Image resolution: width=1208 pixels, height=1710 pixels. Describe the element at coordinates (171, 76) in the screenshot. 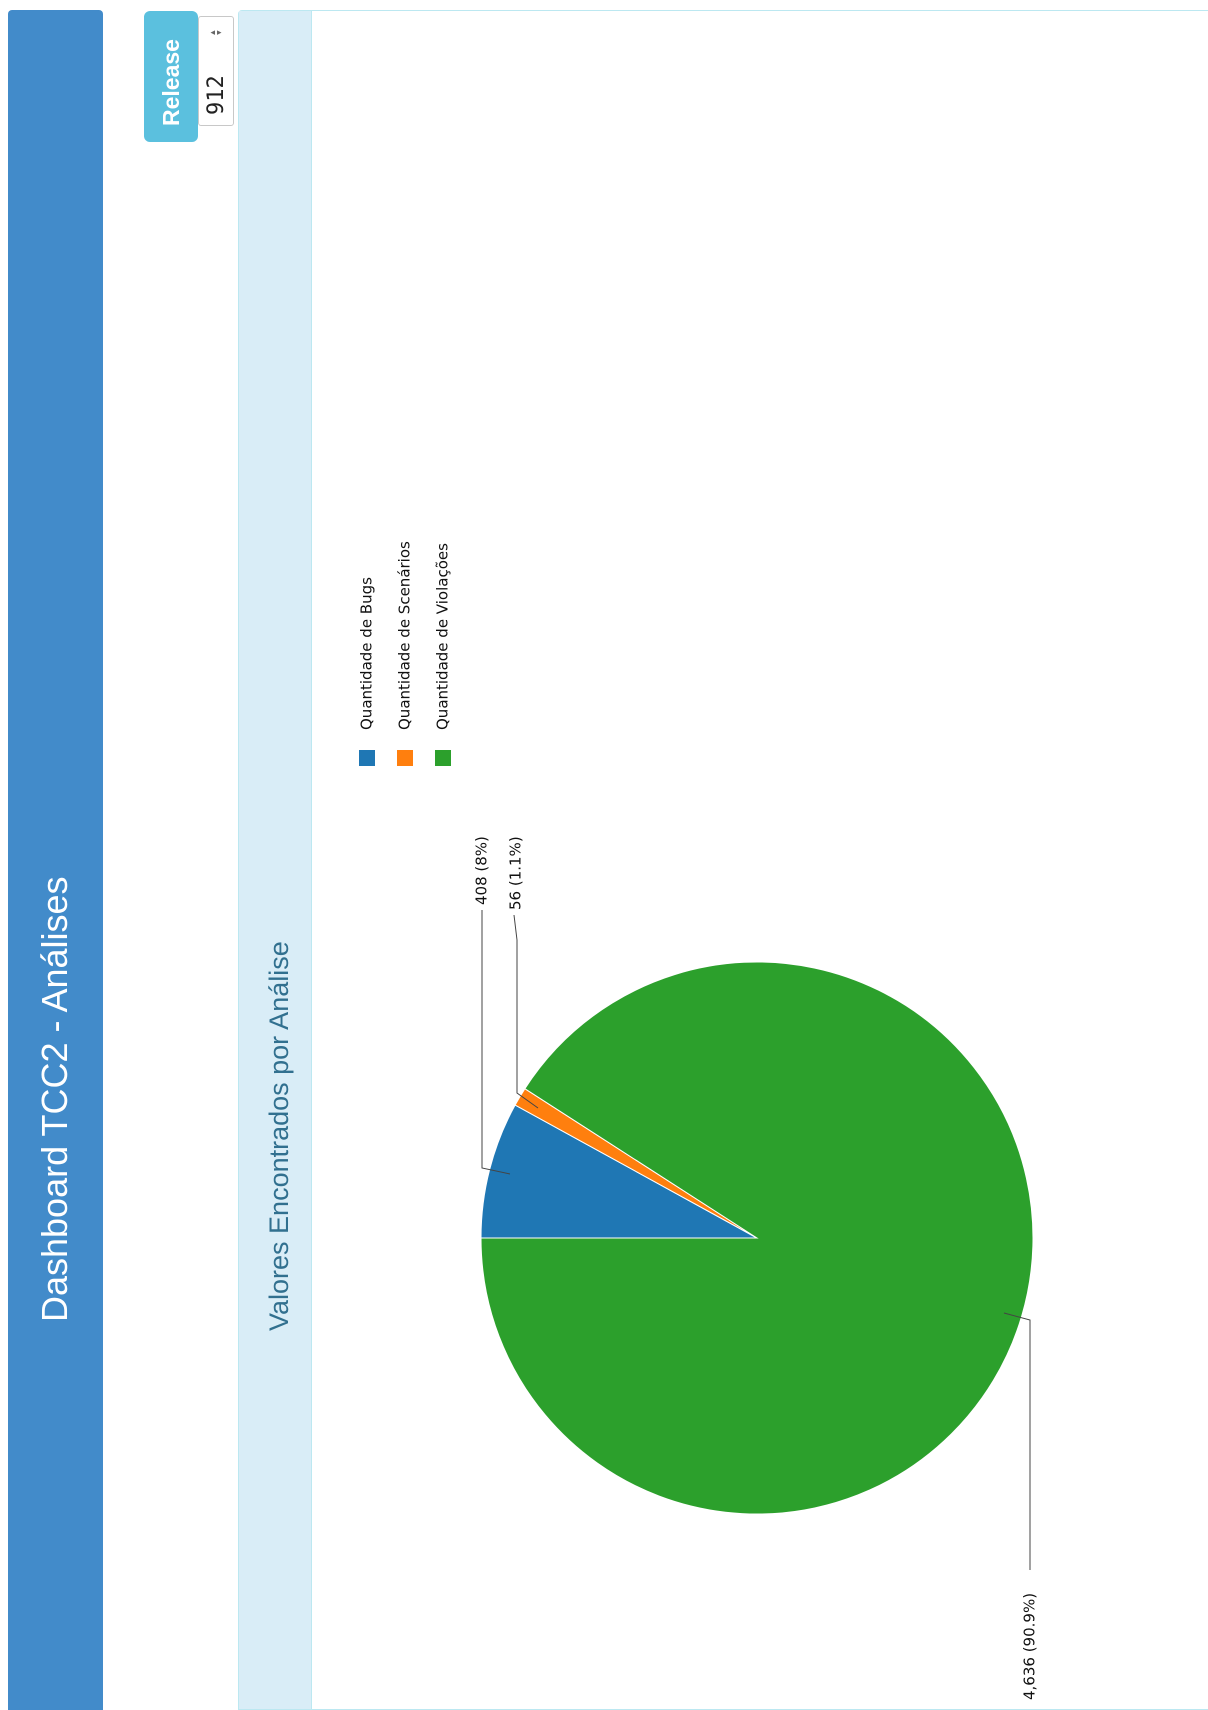

I see `release-button: Release` at that location.